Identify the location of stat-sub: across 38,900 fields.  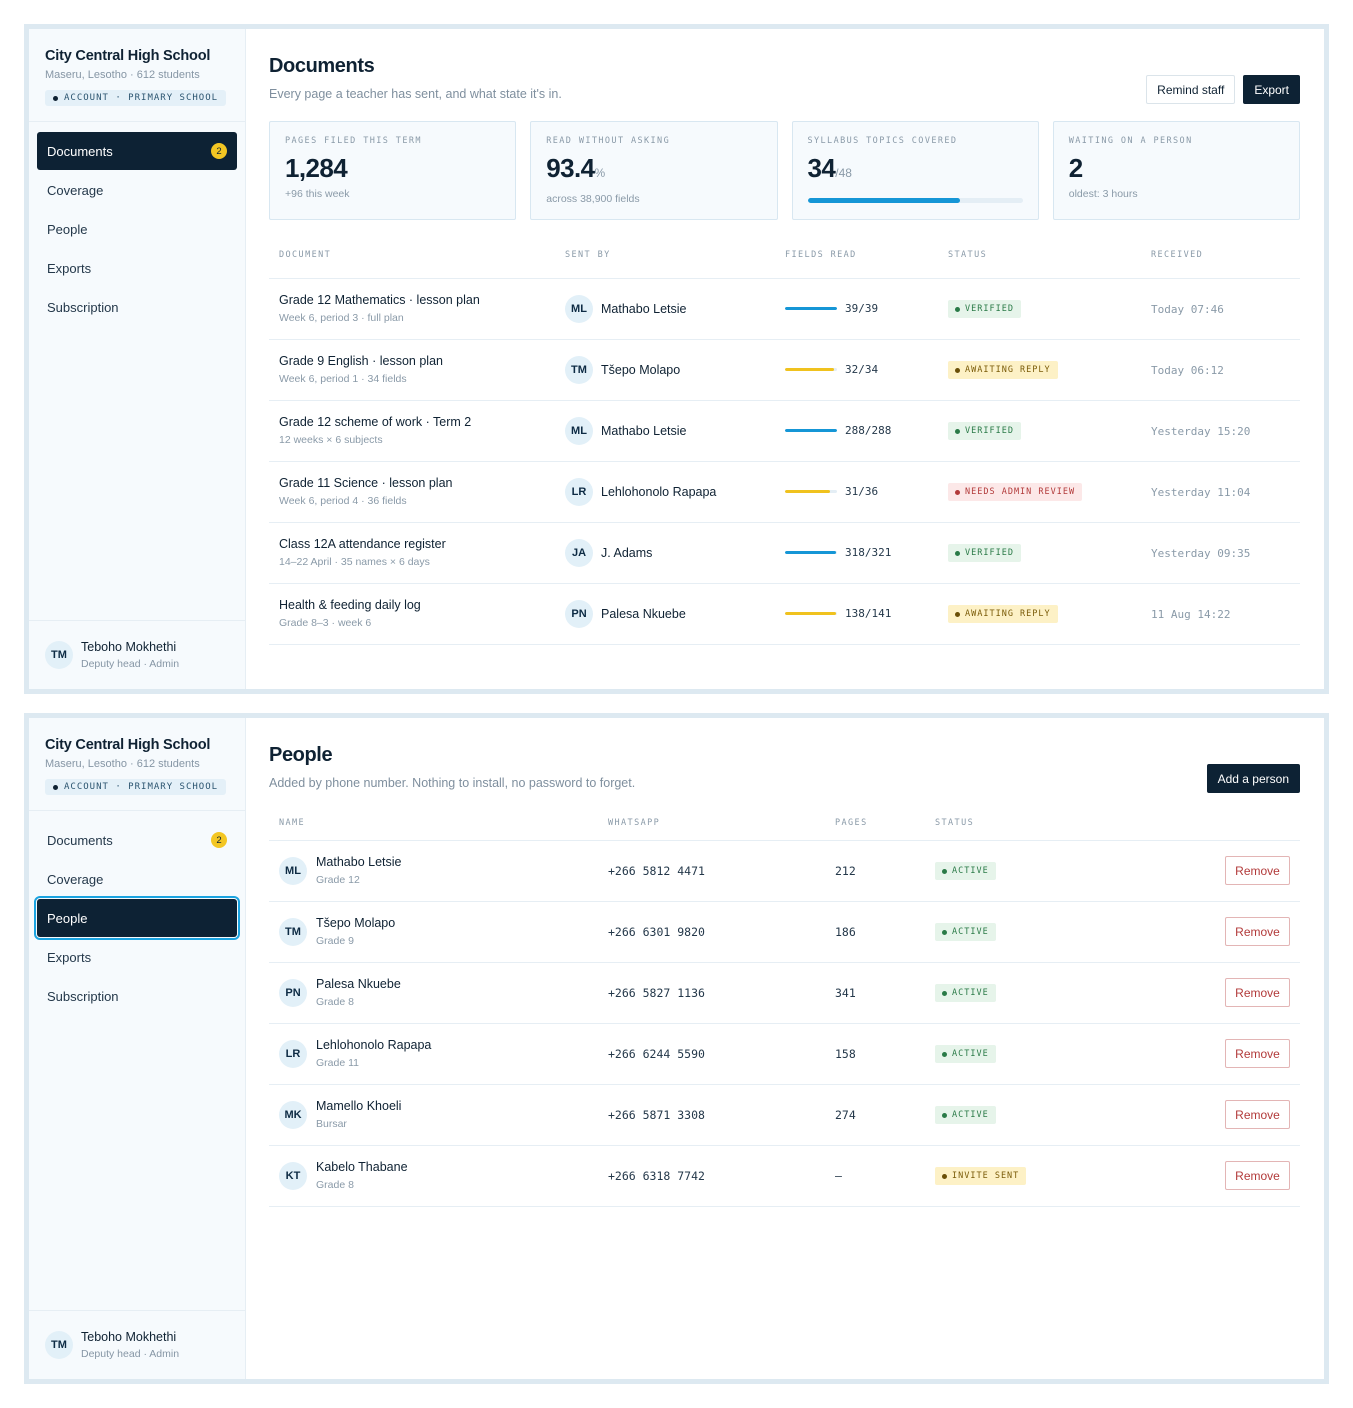
(593, 199).